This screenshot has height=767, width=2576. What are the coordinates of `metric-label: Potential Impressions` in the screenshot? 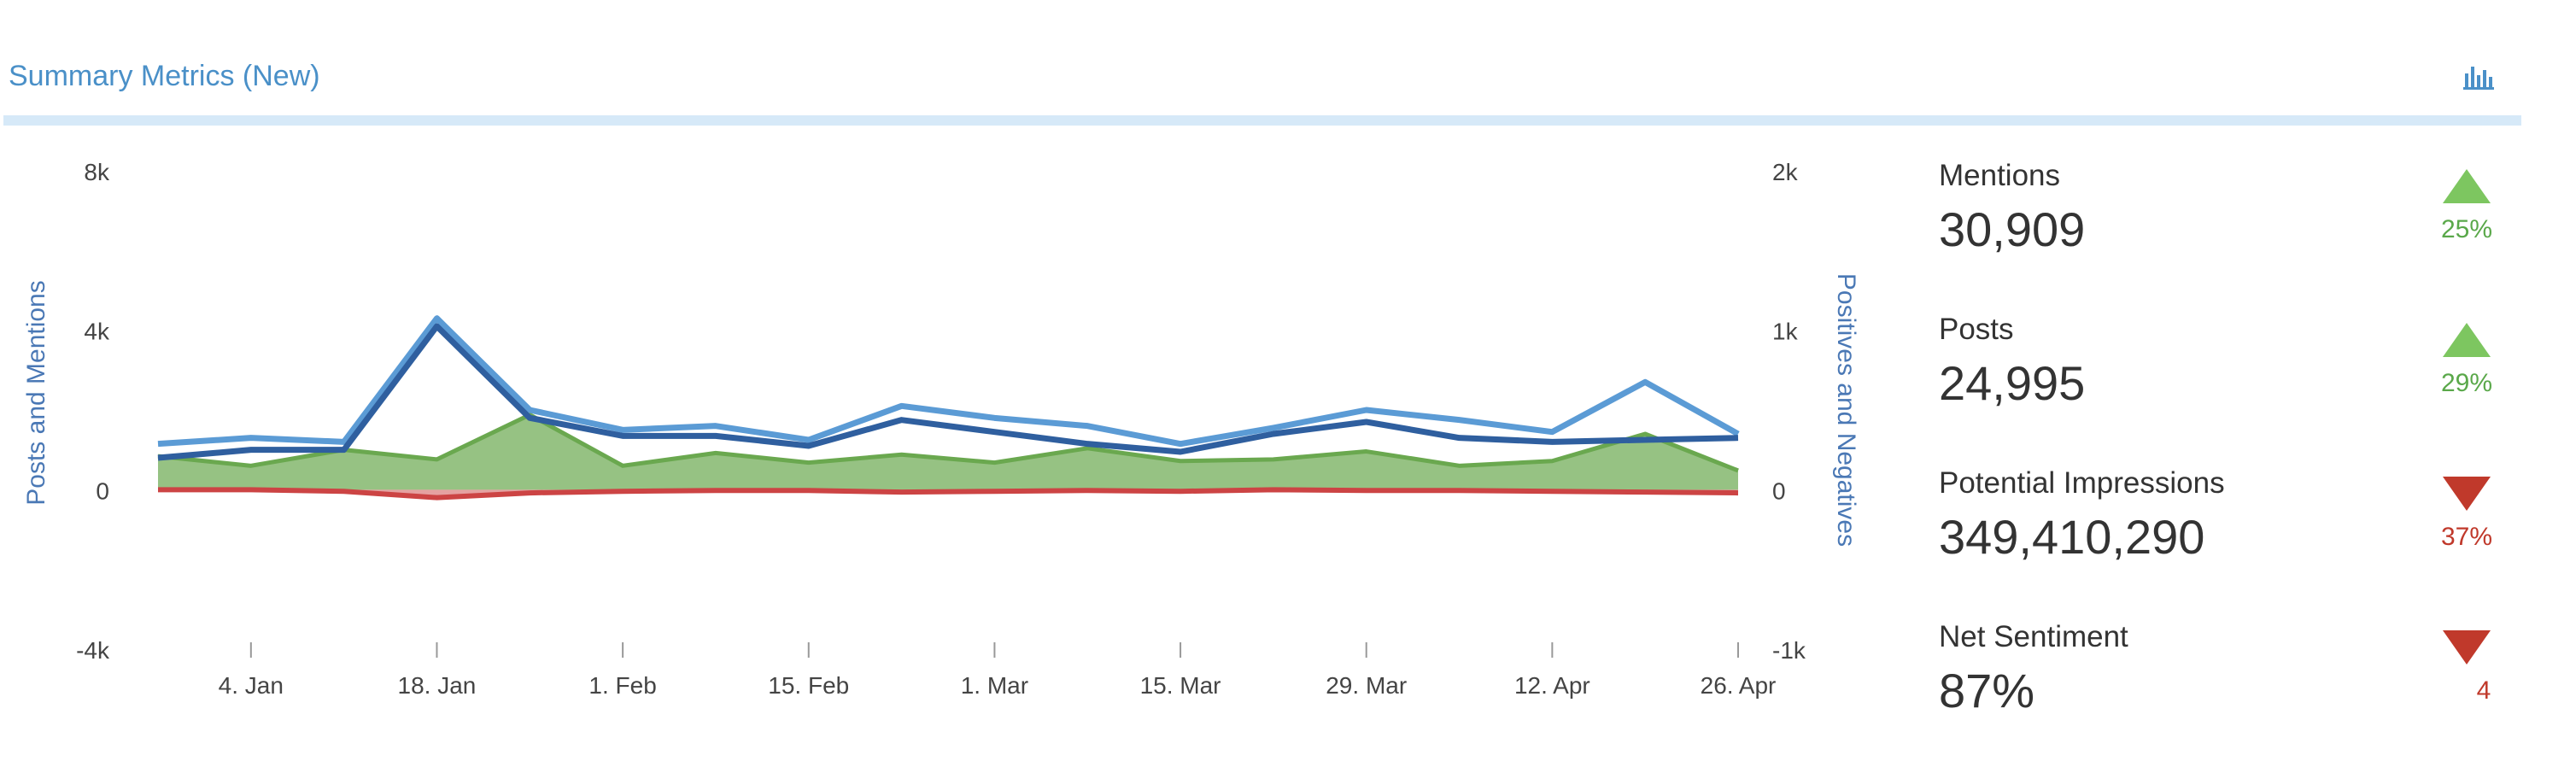 It's located at (2082, 483).